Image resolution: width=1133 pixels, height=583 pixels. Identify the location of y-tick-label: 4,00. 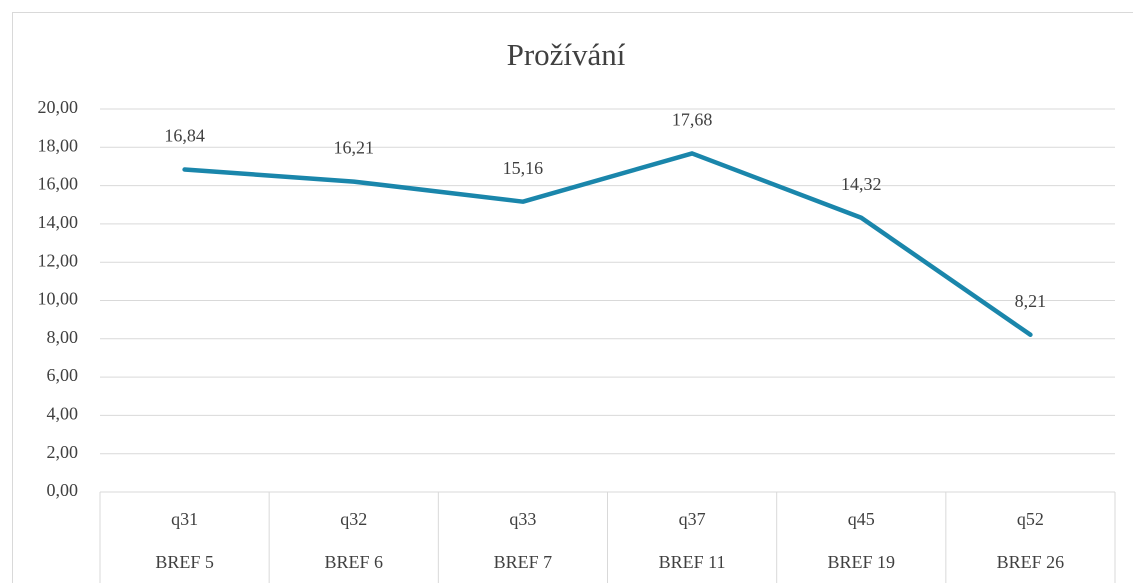
(63, 414).